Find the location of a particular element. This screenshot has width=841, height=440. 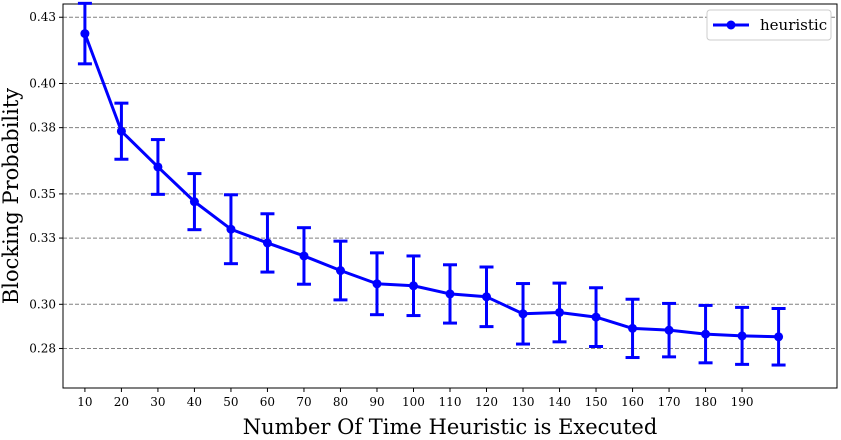

x-tick-label: 190 is located at coordinates (742, 402).